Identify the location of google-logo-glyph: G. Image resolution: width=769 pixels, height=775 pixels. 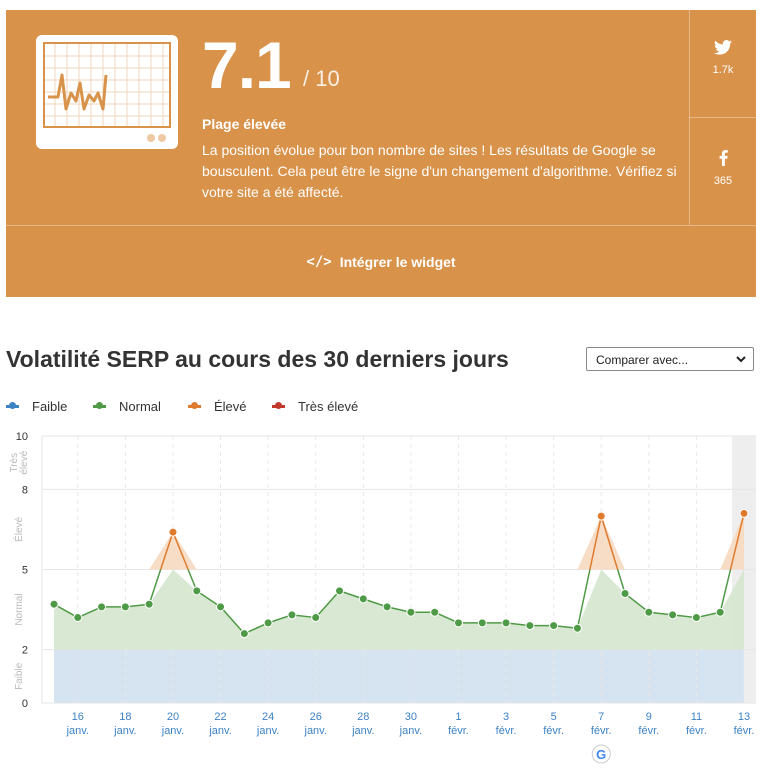
(601, 754).